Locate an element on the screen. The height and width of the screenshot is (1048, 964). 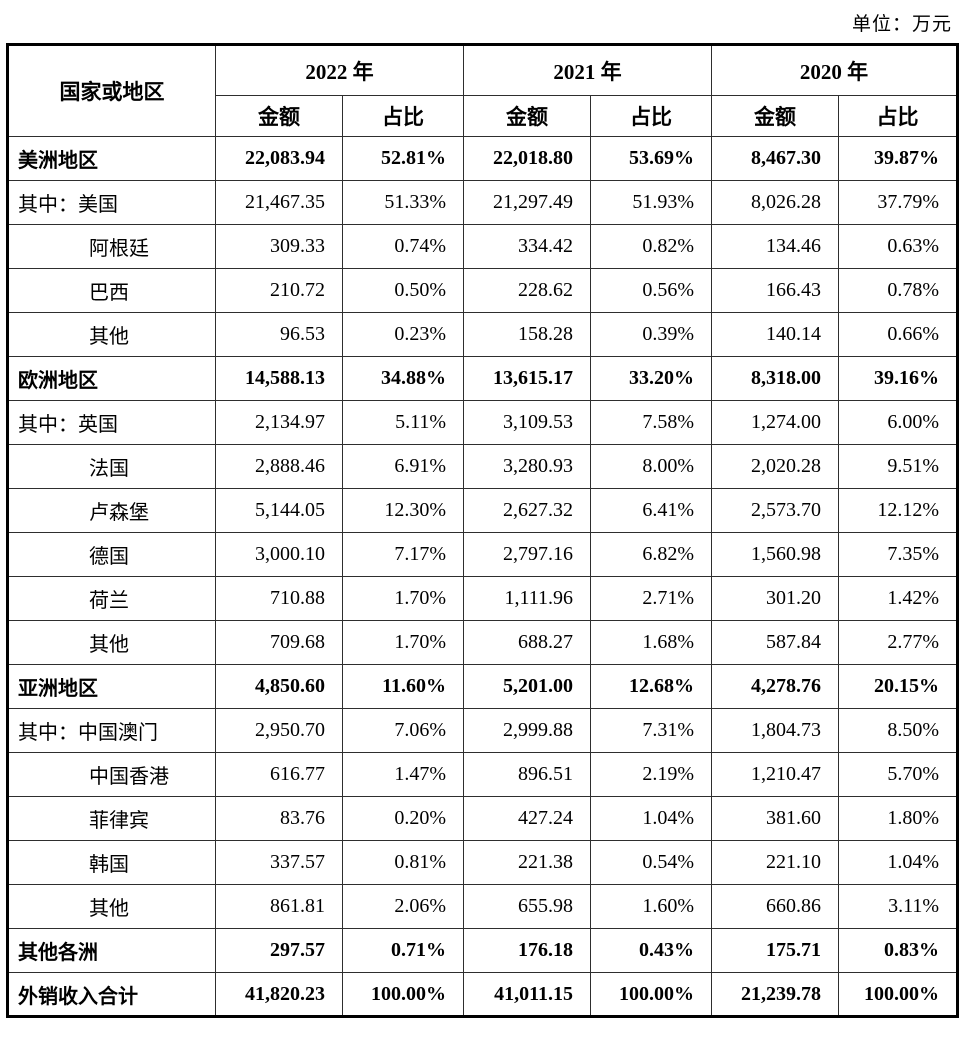
cell-percent: 20.15% is located at coordinates (898, 686).